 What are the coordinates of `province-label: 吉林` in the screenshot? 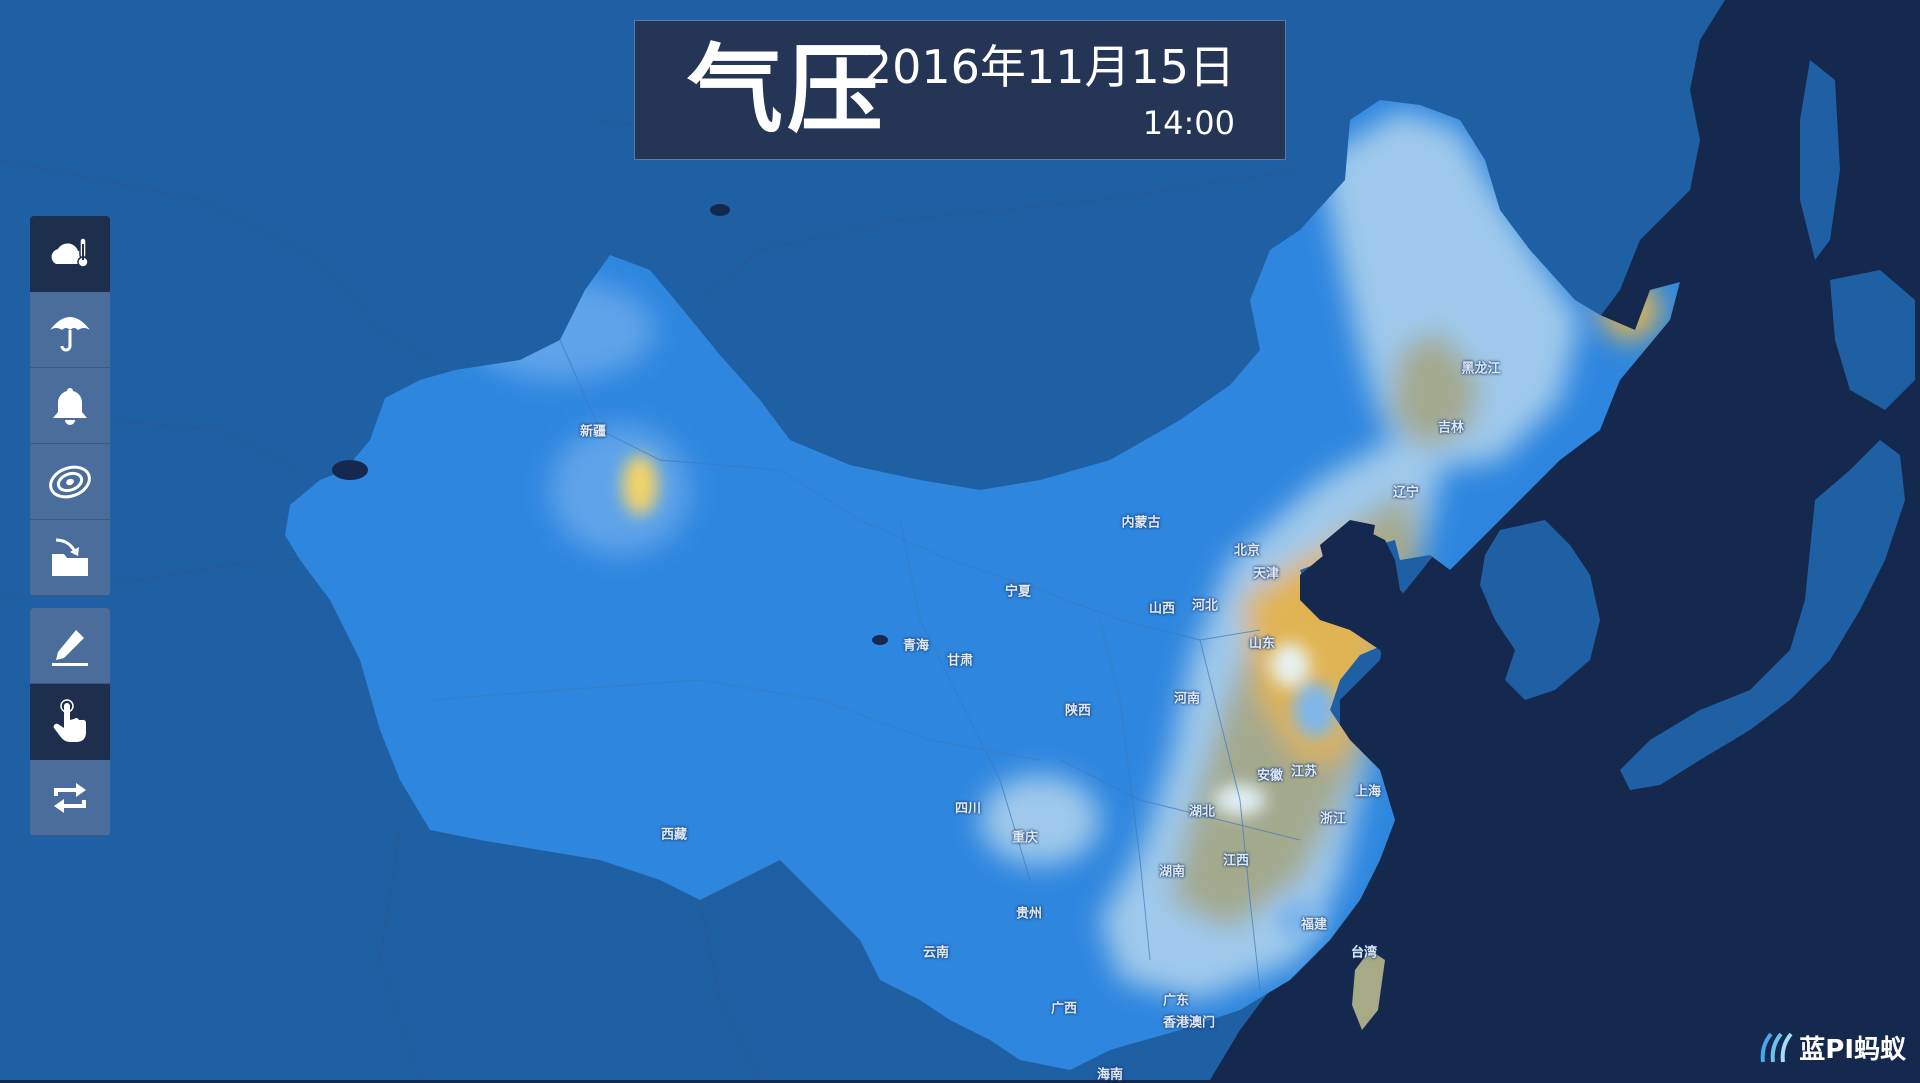 It's located at (1451, 428).